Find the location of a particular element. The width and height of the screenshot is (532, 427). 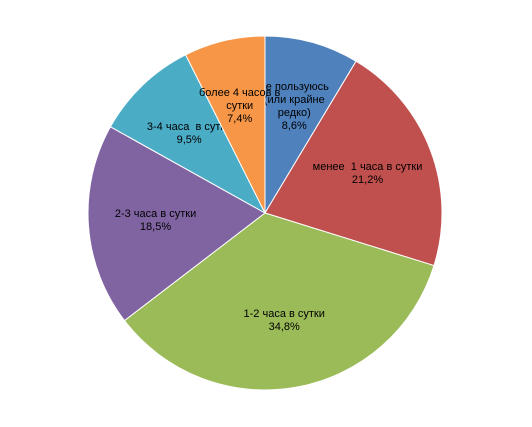

value-label: 8,6% is located at coordinates (294, 126).